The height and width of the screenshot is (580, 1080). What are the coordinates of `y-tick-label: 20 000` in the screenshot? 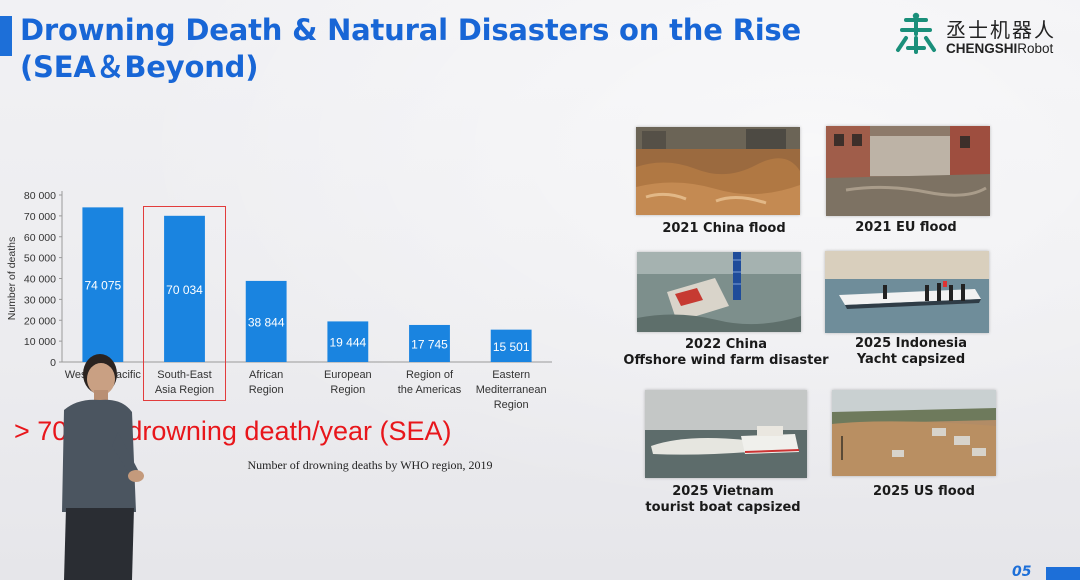 It's located at (40, 321).